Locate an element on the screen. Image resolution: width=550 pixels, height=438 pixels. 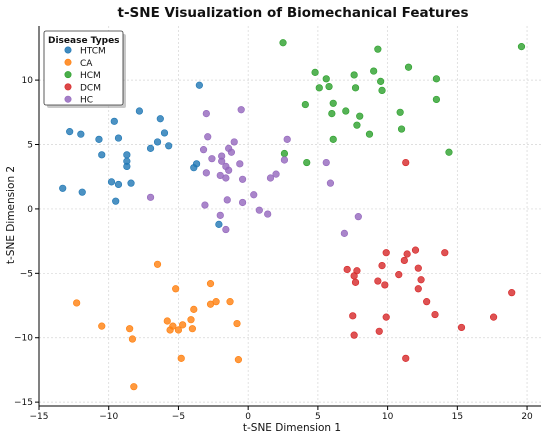
series-ca is located at coordinates (158, 325).